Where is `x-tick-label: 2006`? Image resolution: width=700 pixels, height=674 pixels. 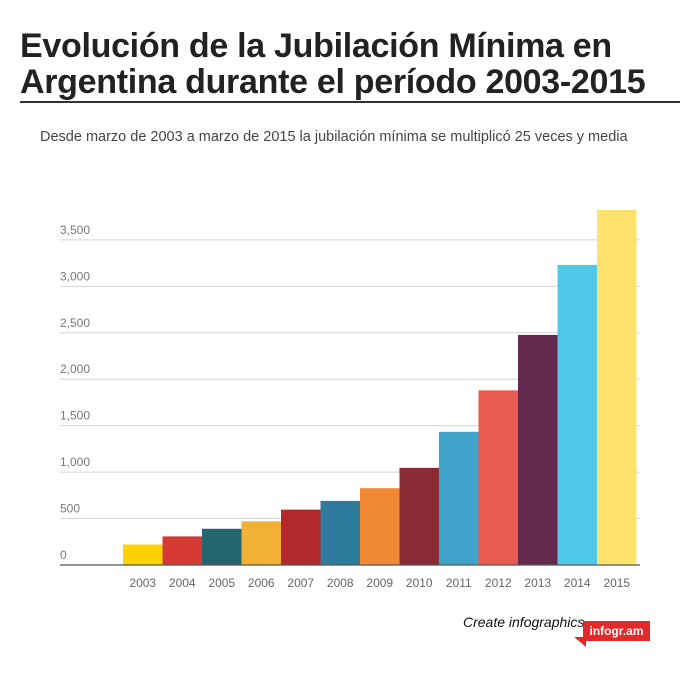 x-tick-label: 2006 is located at coordinates (261, 583).